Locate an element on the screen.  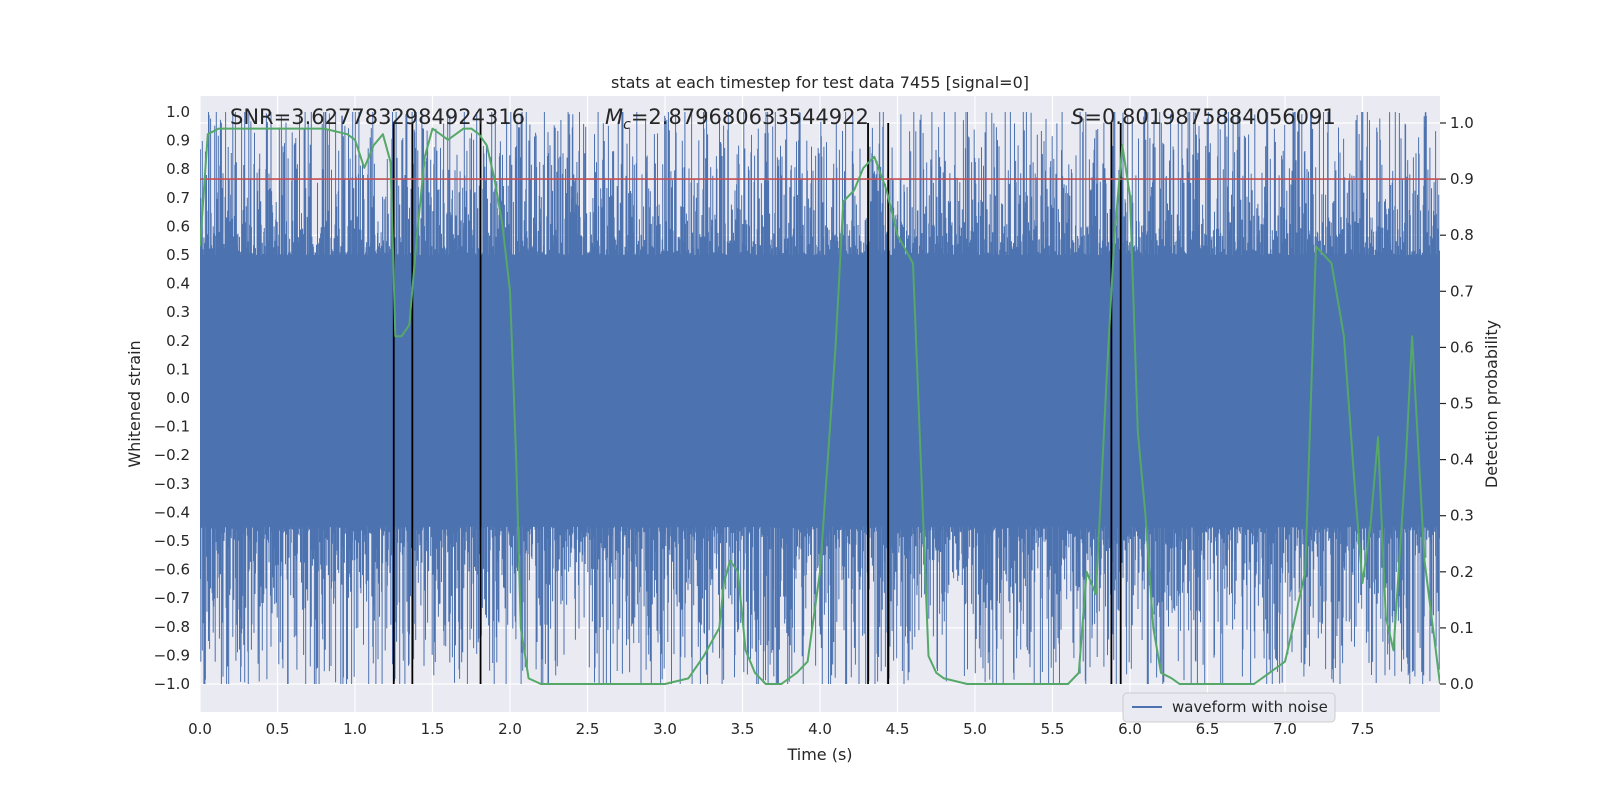
x-tick-label: 2.0 is located at coordinates (510, 729).